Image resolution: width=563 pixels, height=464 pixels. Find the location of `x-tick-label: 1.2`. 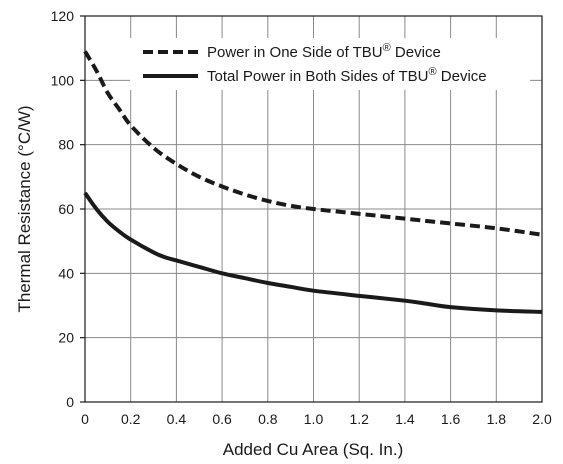

x-tick-label: 1.2 is located at coordinates (359, 419).